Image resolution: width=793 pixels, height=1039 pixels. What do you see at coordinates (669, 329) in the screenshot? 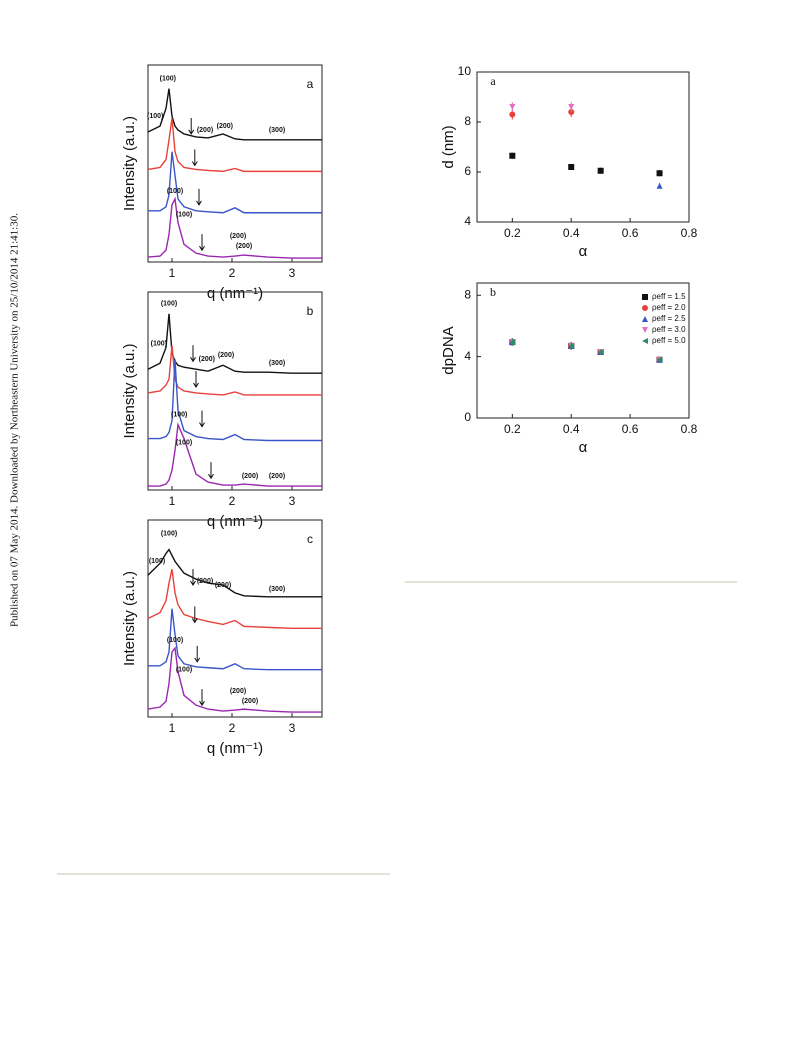
I see `legend-label: ρeff = 3.0` at bounding box center [669, 329].